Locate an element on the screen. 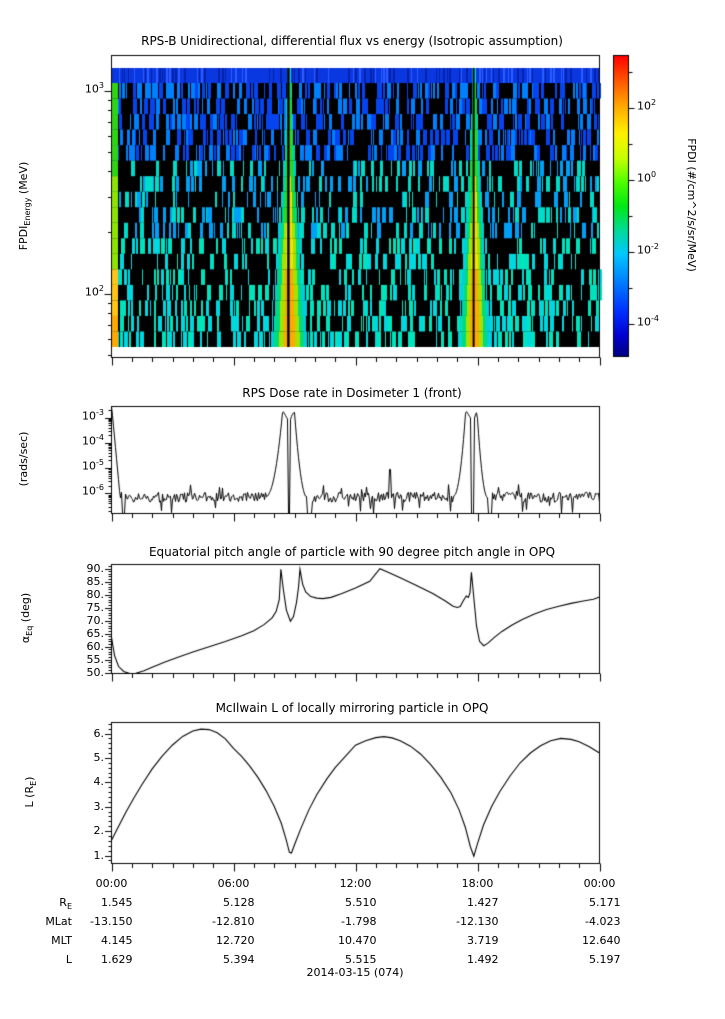  table-value: 5.510 is located at coordinates (361, 902).